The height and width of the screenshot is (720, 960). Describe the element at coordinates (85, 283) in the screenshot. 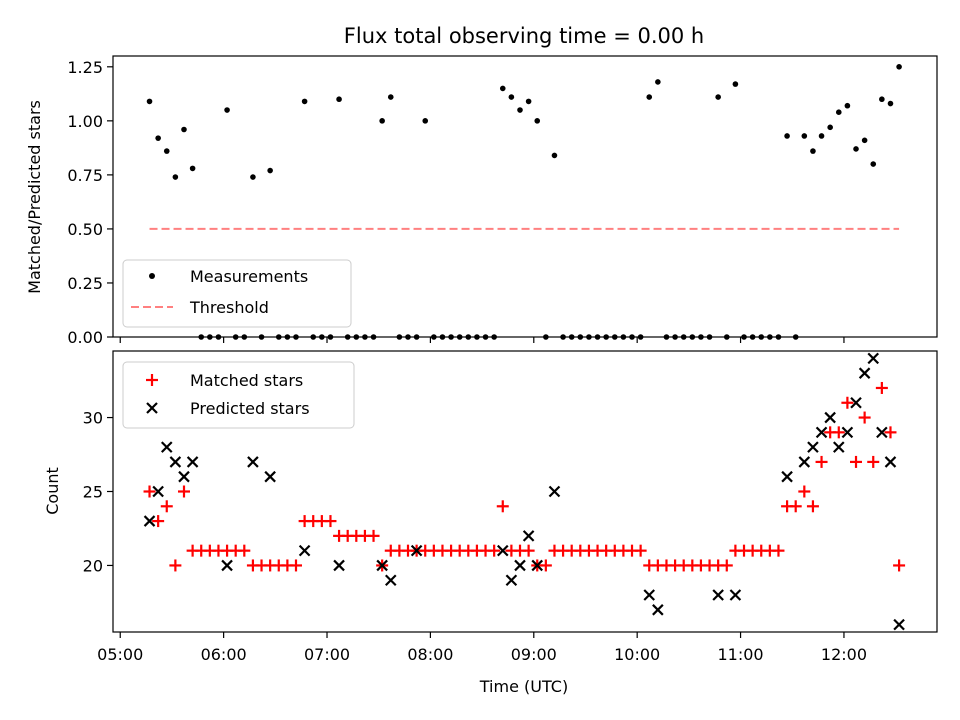

I see `y-tick-label: 0.25` at that location.